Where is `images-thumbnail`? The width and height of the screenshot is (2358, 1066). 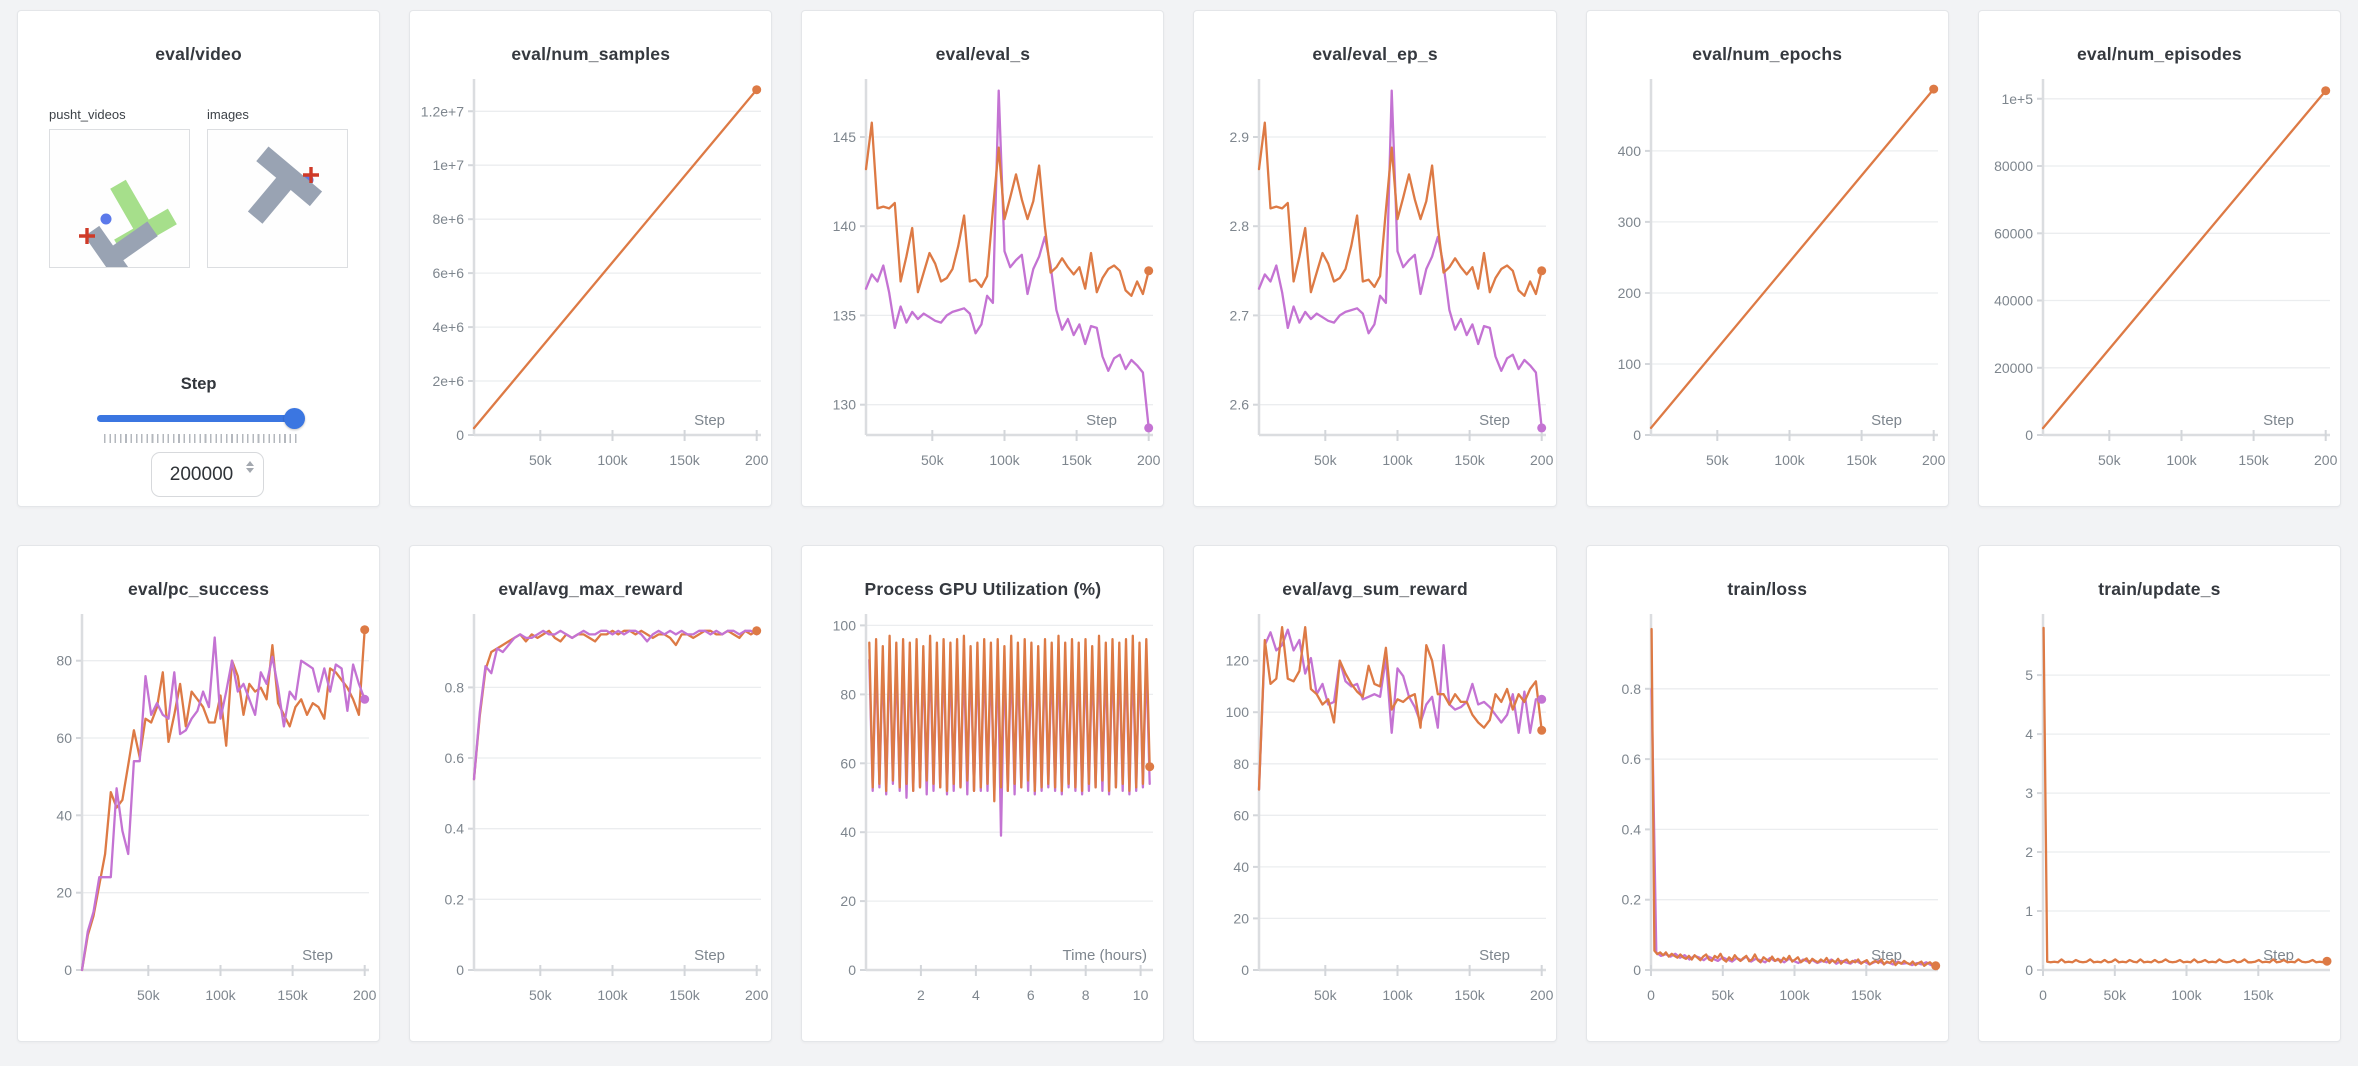 images-thumbnail is located at coordinates (277, 198).